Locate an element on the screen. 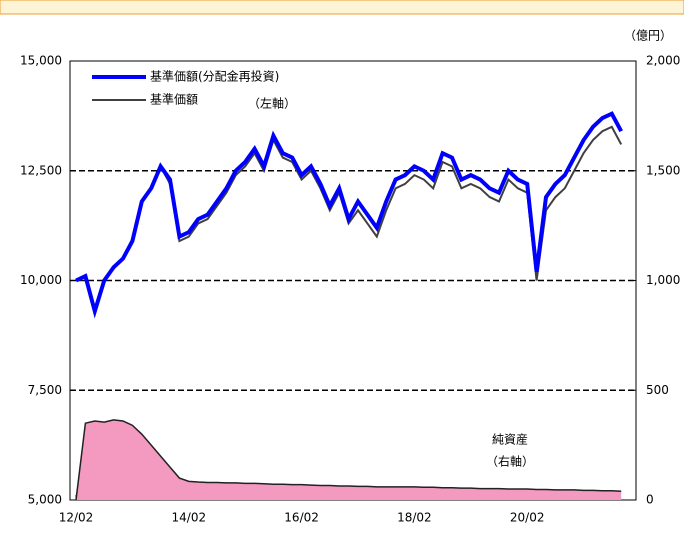 This screenshot has height=535, width=684. y-tick-label: 10,000 is located at coordinates (41, 280).